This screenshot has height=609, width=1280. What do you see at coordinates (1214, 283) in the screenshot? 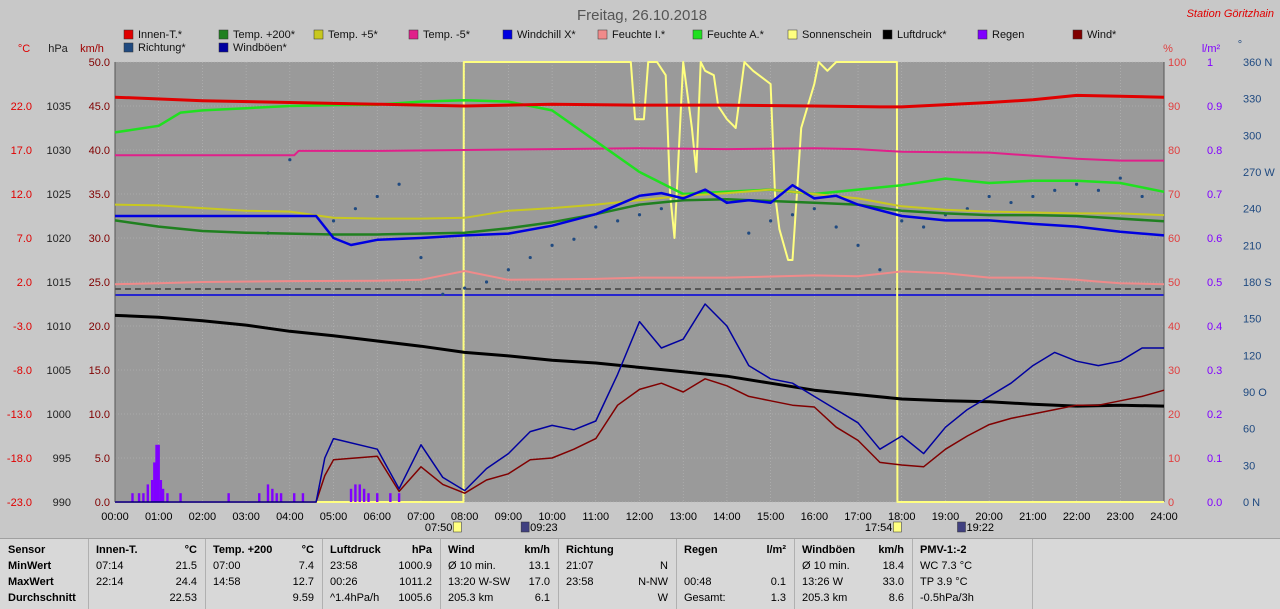
I see `rain-tick: 0.5` at bounding box center [1214, 283].